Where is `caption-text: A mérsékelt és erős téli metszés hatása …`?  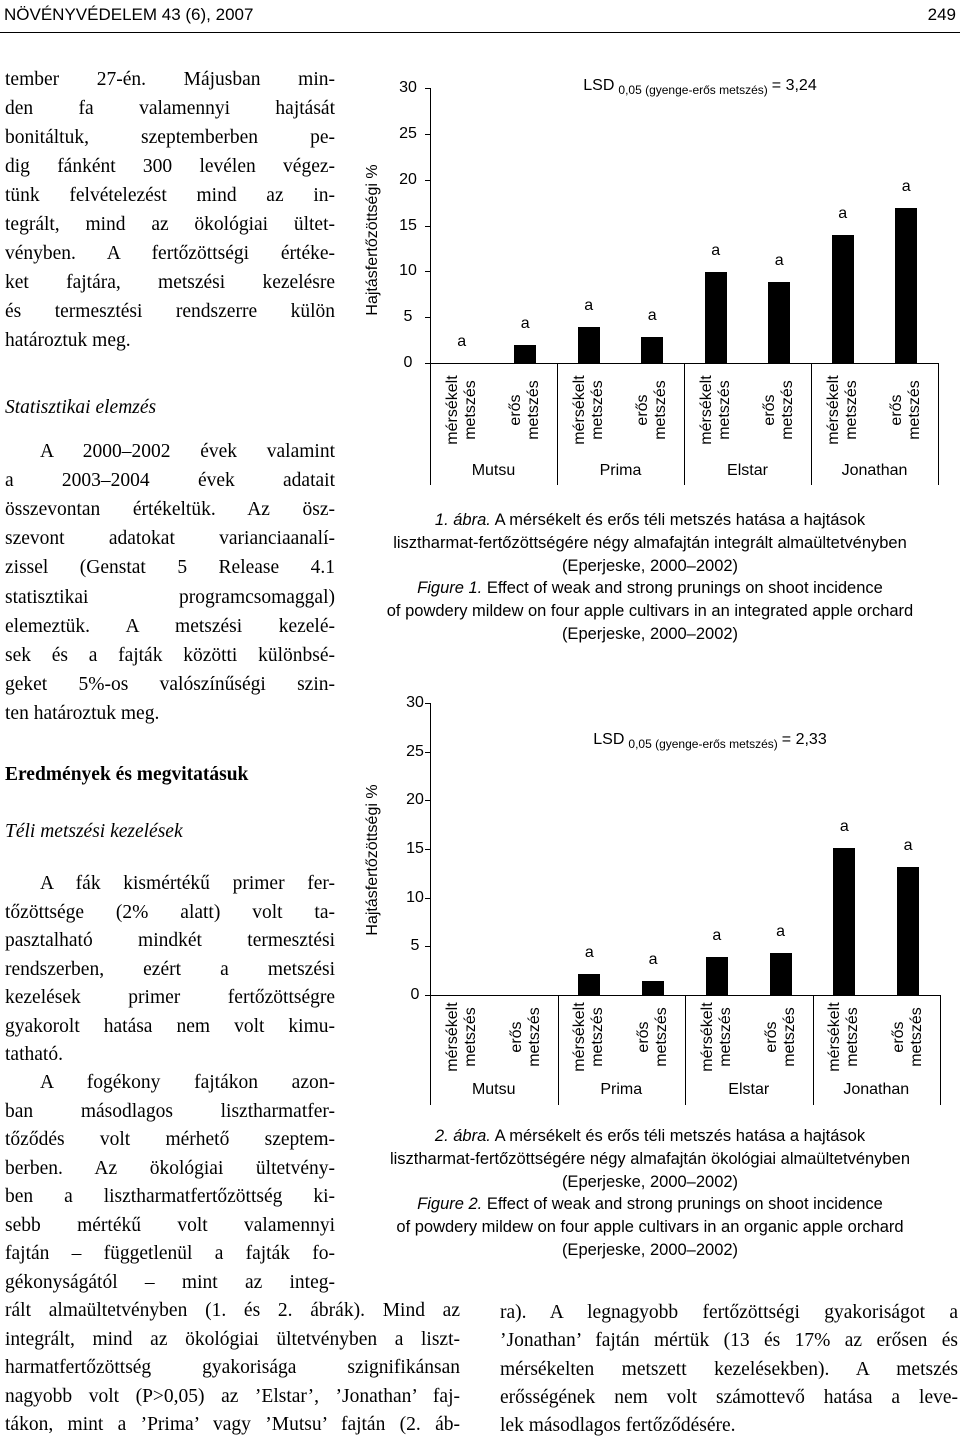 caption-text: A mérsékelt és erős téli metszés hatása … is located at coordinates (680, 520).